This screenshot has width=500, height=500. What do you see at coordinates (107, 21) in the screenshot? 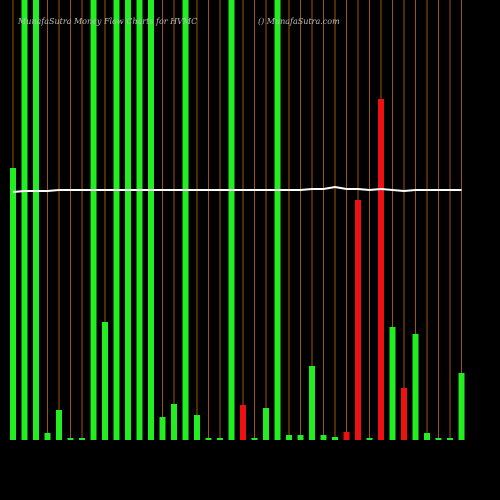
I see `chart-title: MunafaSutra Money Flow Charts for HVMC` at bounding box center [107, 21].